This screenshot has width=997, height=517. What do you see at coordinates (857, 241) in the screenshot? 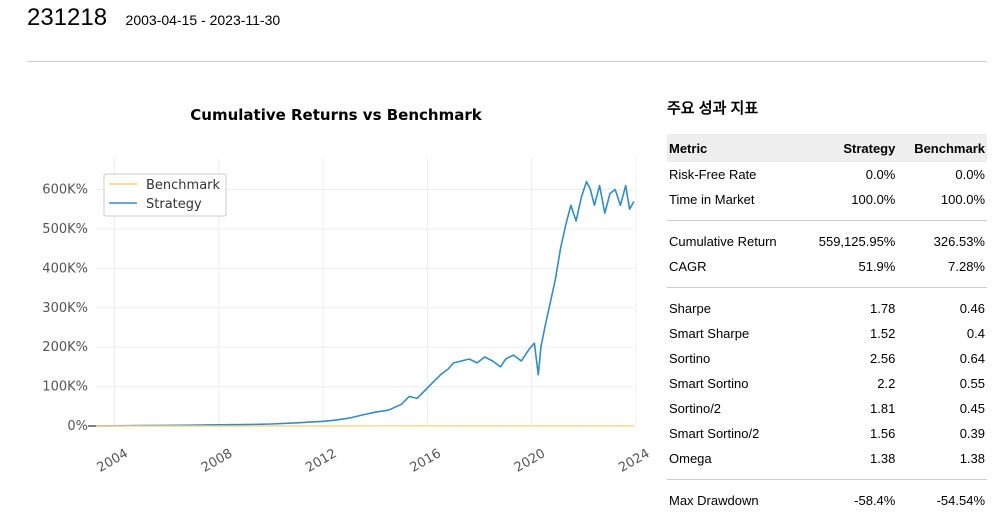
I see `strategy-value: 559,125.95%` at bounding box center [857, 241].